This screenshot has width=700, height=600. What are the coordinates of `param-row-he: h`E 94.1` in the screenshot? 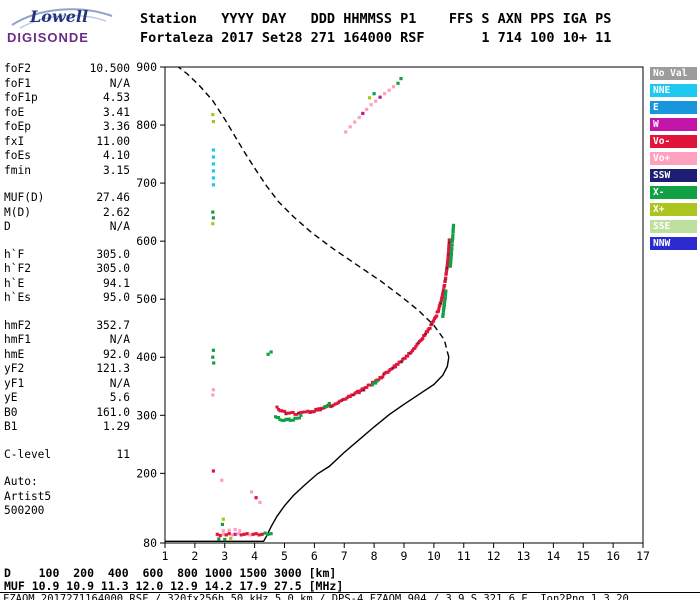 It's located at (67, 284).